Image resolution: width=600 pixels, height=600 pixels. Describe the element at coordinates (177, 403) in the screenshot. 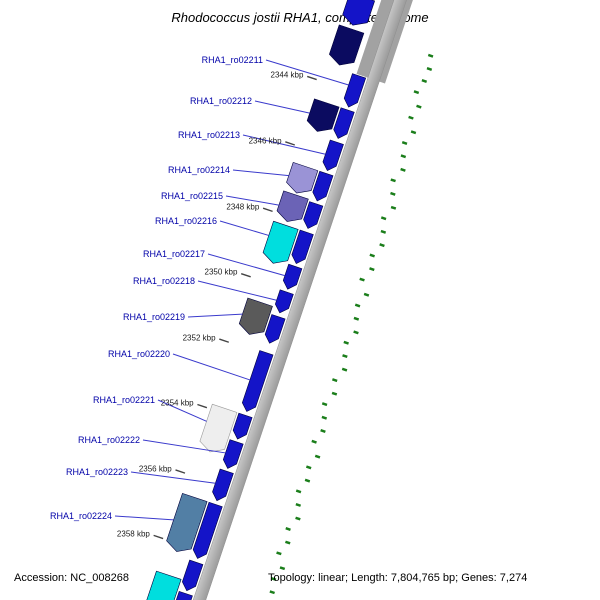

I see `ruler-tick-label: 2354 kbp` at that location.